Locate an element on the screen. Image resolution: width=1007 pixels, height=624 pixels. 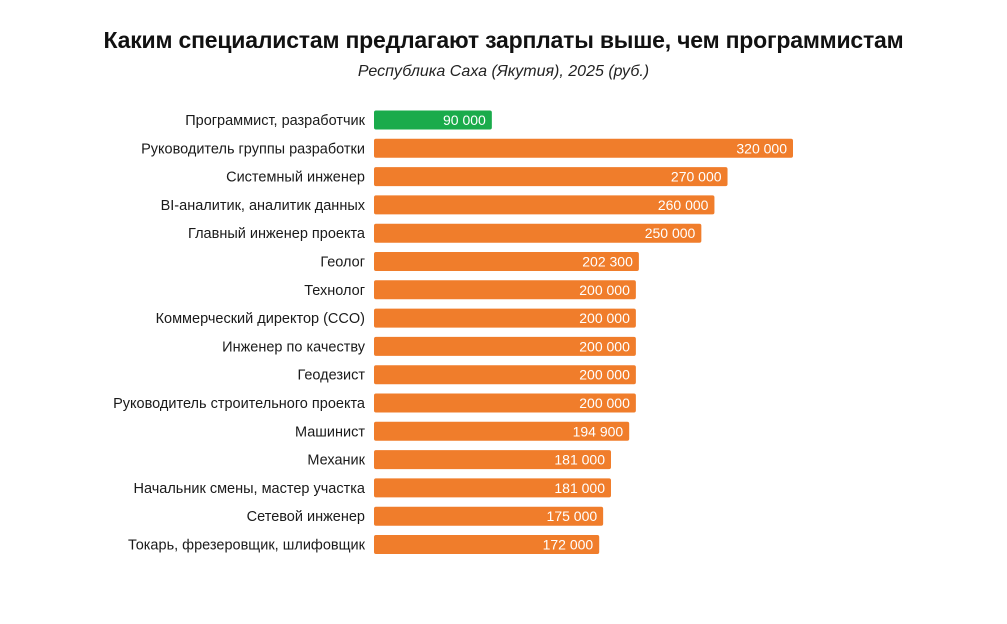
category-label: Руководитель строительного проекта is located at coordinates (239, 404).